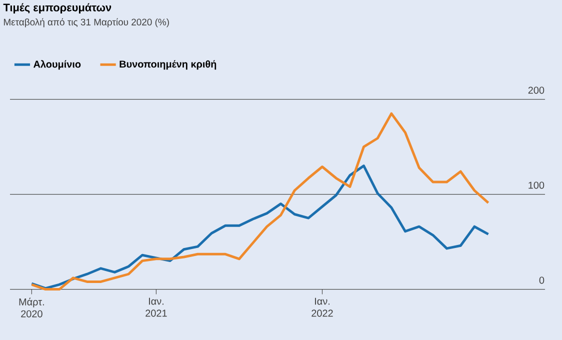 This screenshot has height=340, width=562. What do you see at coordinates (86, 23) in the screenshot?
I see `chart-subtitle: Μεταβολή από τις 31 Μαρτίου 2020 (%)` at bounding box center [86, 23].